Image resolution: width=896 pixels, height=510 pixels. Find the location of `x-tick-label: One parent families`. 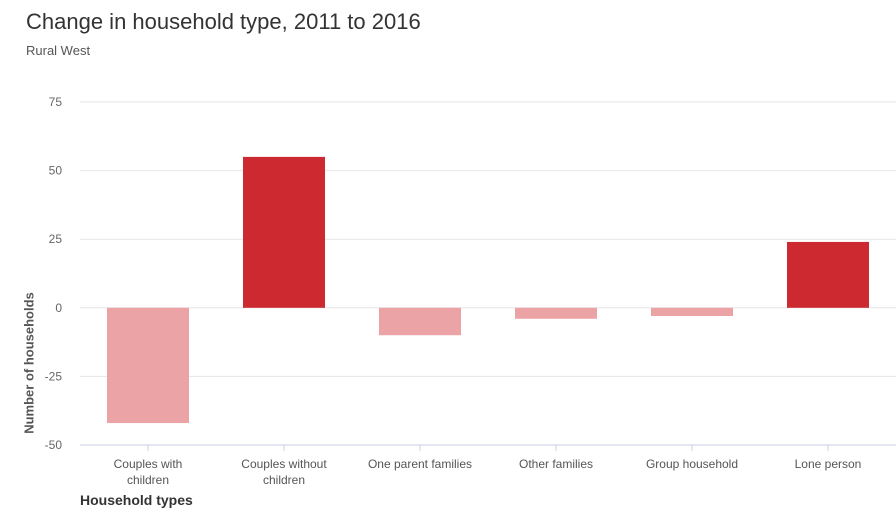

x-tick-label: One parent families is located at coordinates (420, 464).